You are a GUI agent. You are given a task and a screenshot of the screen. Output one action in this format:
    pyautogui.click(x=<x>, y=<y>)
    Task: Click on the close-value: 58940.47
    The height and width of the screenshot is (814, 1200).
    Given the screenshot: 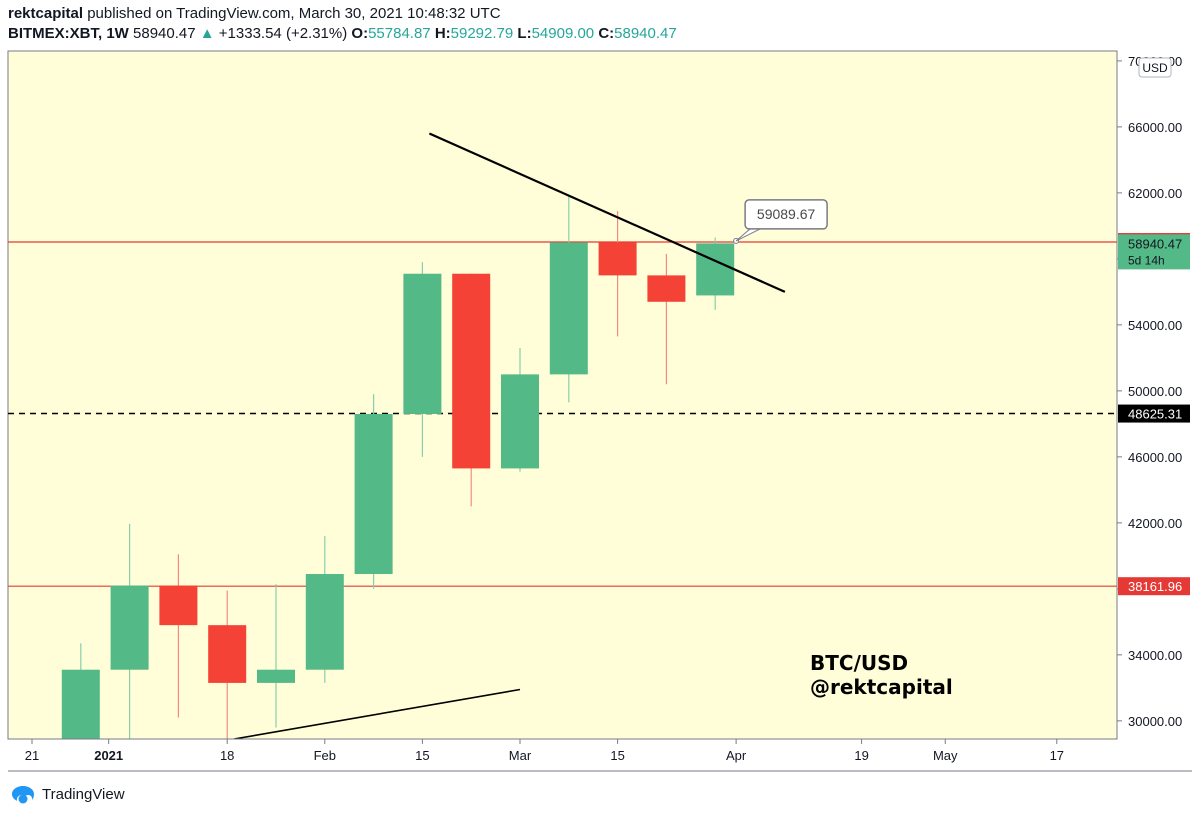 What is the action you would take?
    pyautogui.click(x=645, y=33)
    